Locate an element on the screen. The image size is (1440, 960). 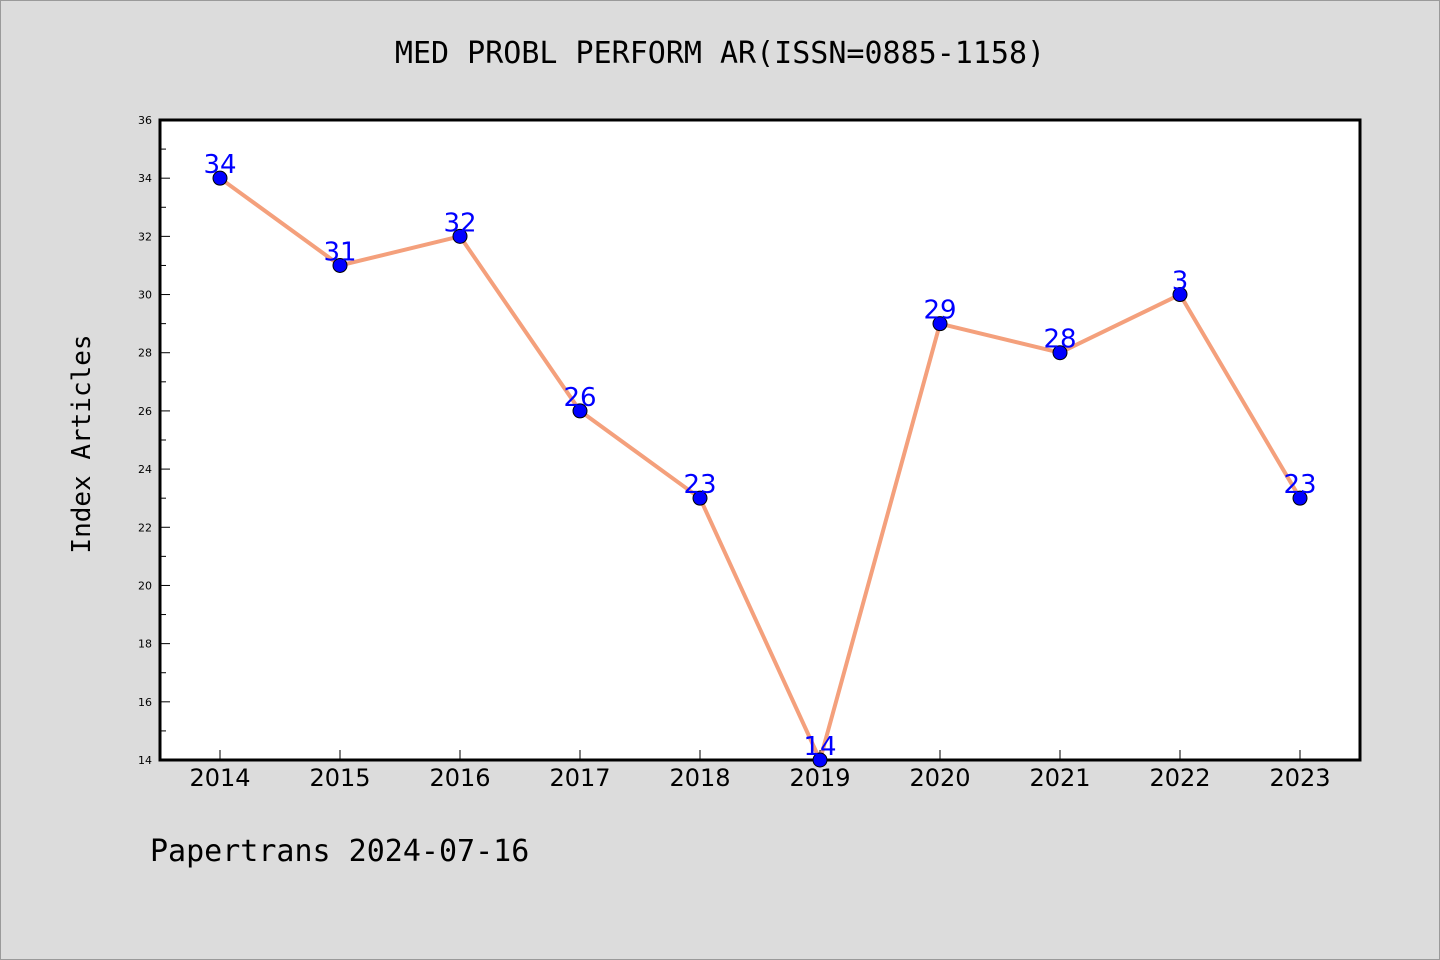
data-label: 26 is located at coordinates (579, 398).